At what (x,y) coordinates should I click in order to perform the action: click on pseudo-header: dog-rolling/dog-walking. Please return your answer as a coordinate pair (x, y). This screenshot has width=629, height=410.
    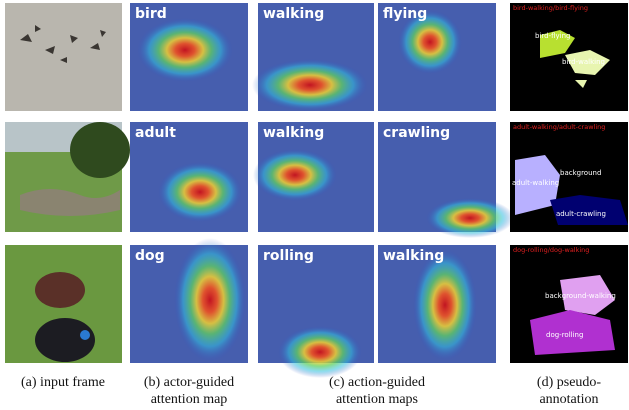
    Looking at the image, I should click on (551, 250).